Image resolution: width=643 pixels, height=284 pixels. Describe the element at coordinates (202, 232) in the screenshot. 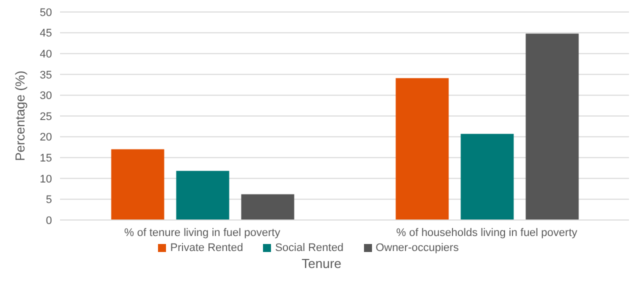

I see `x-tick-label: % of tenure living in fuel poverty` at that location.